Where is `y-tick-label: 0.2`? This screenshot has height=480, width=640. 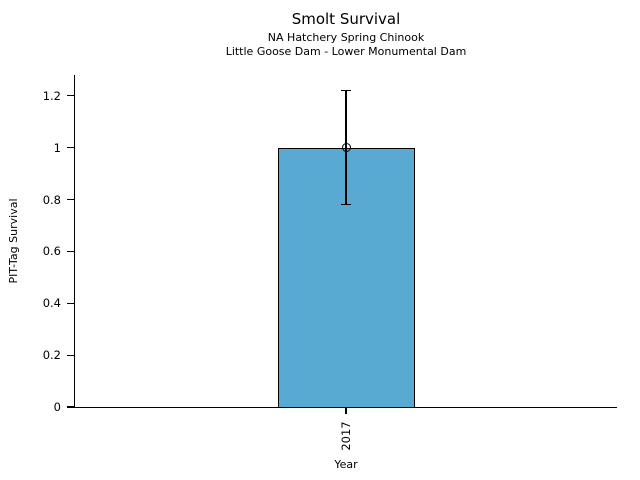 y-tick-label: 0.2 is located at coordinates (51, 355).